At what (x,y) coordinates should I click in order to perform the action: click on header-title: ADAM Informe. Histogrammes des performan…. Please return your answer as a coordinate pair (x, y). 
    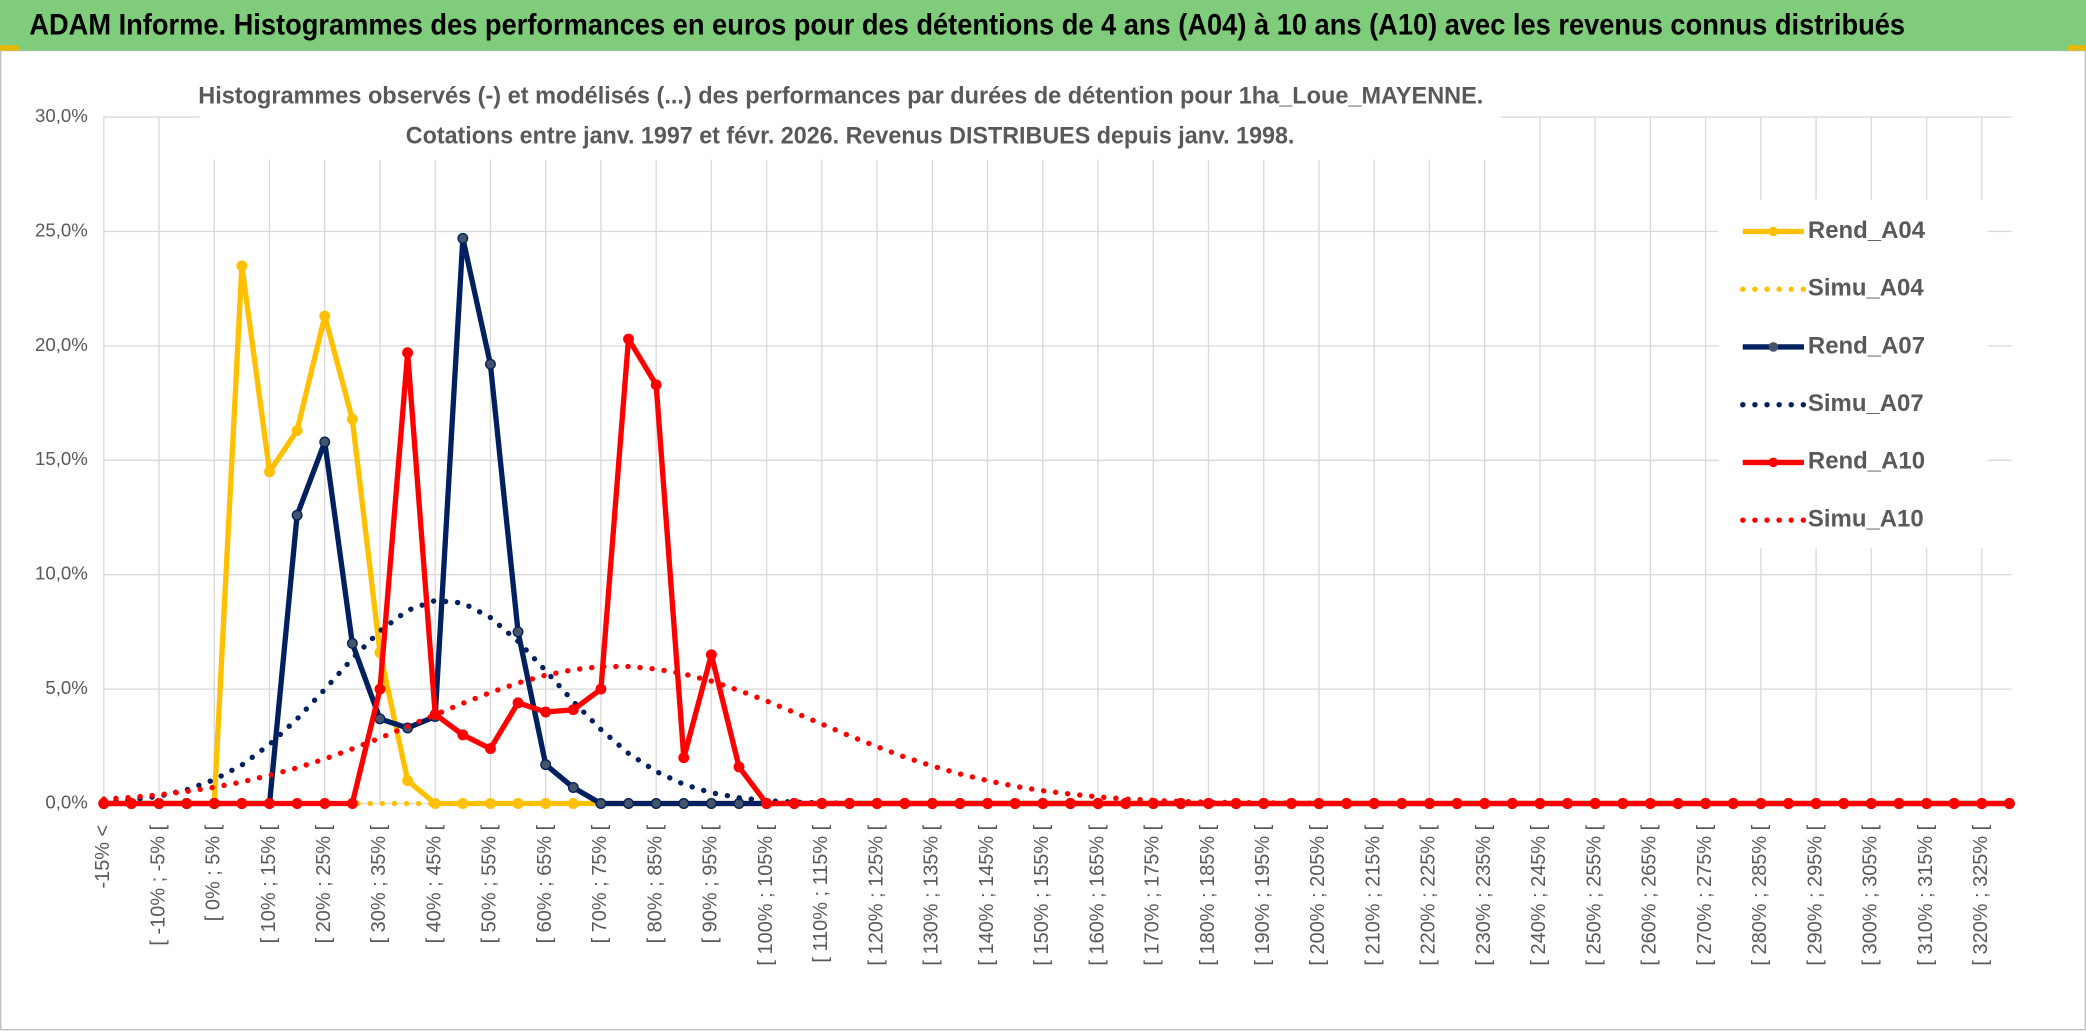
    Looking at the image, I should click on (967, 25).